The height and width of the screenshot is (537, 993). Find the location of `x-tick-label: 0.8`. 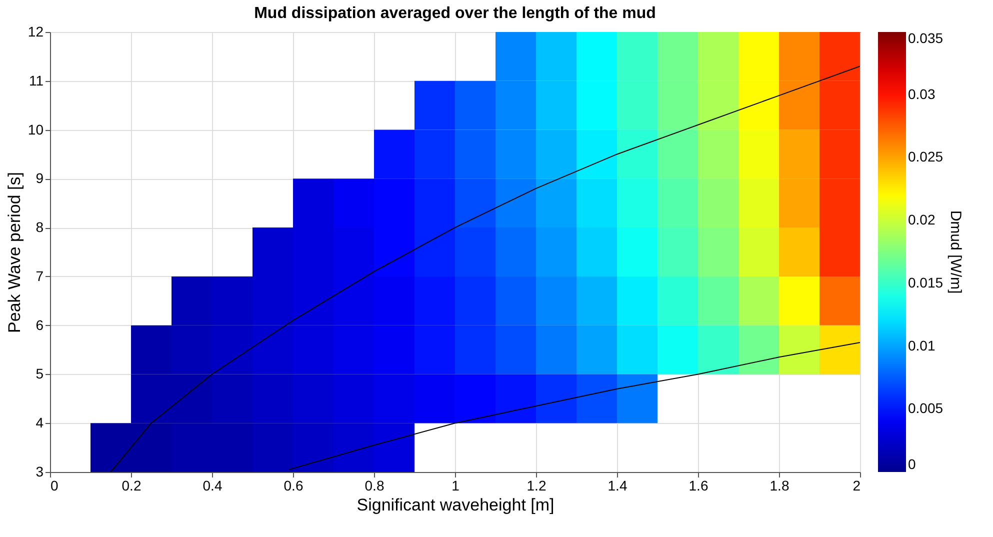

x-tick-label: 0.8 is located at coordinates (374, 486).